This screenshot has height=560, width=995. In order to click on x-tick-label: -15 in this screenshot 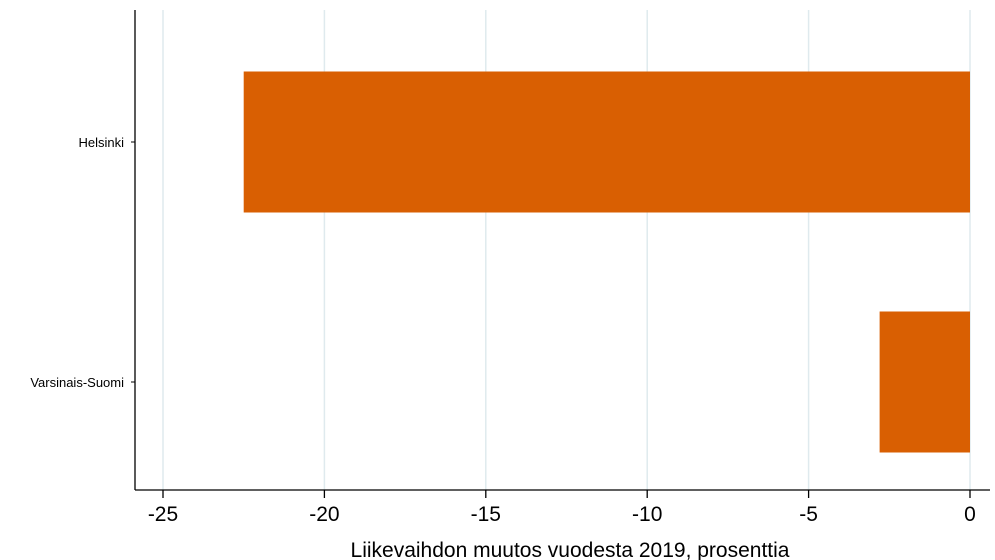, I will do `click(486, 514)`.